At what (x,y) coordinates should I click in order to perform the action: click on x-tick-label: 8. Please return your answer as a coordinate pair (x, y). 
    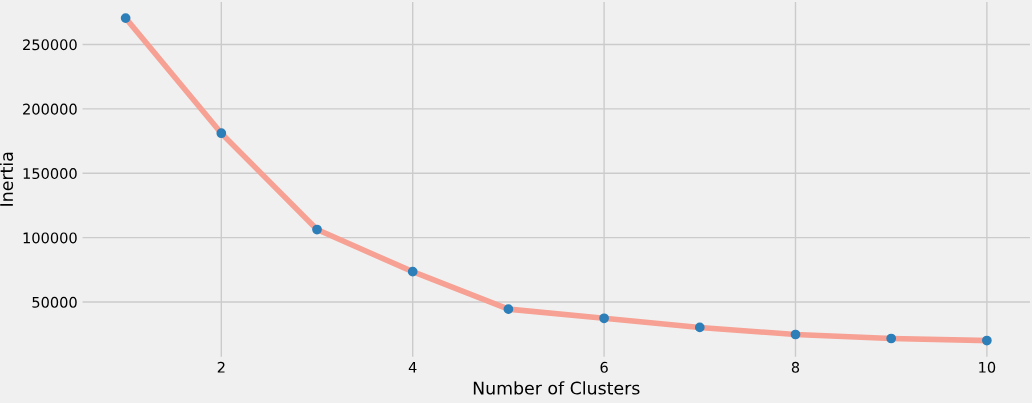
    Looking at the image, I should click on (795, 367).